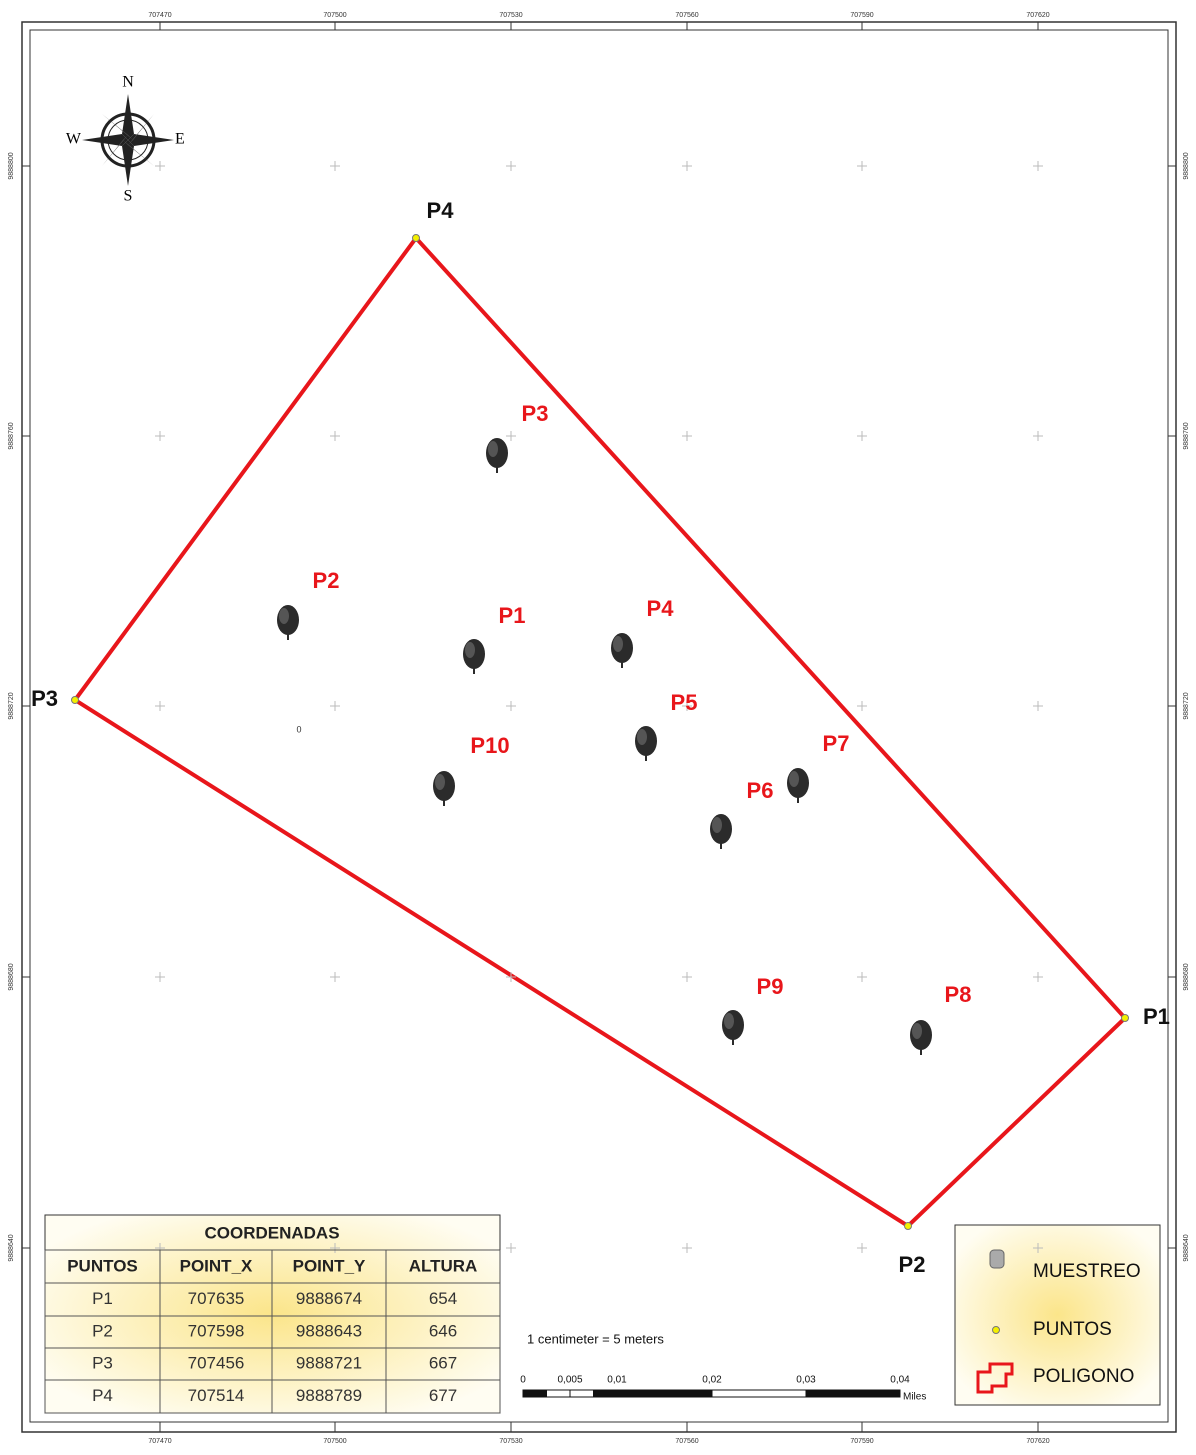 The height and width of the screenshot is (1455, 1196). Describe the element at coordinates (443, 1395) in the screenshot. I see `table-cell: 677` at that location.